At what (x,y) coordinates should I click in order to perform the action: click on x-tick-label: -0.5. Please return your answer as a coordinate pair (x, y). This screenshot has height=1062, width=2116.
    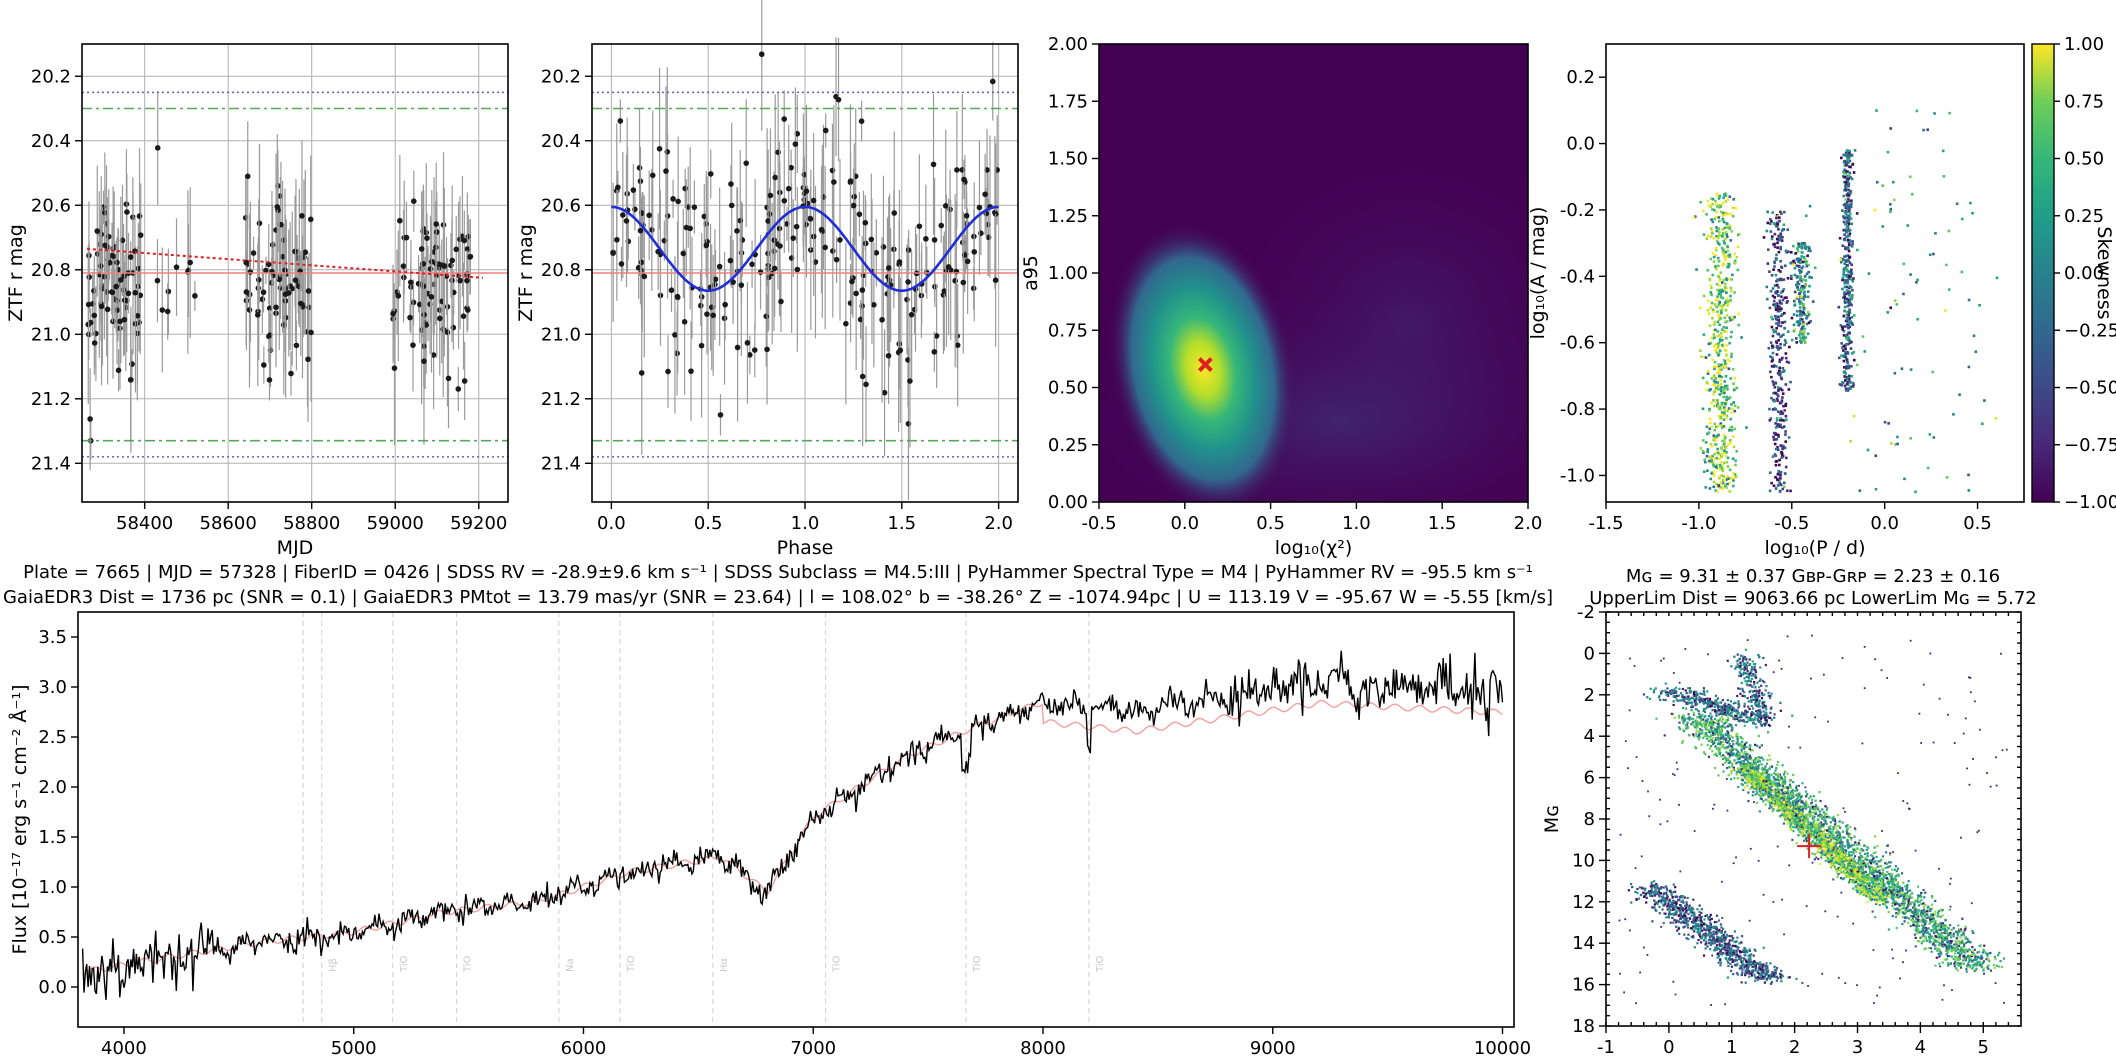
    Looking at the image, I should click on (1098, 523).